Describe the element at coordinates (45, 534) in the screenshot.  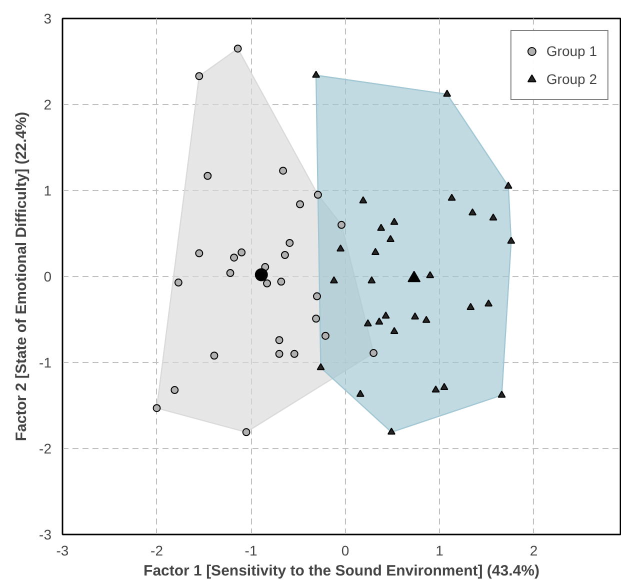
I see `y-tick-label: -3` at that location.